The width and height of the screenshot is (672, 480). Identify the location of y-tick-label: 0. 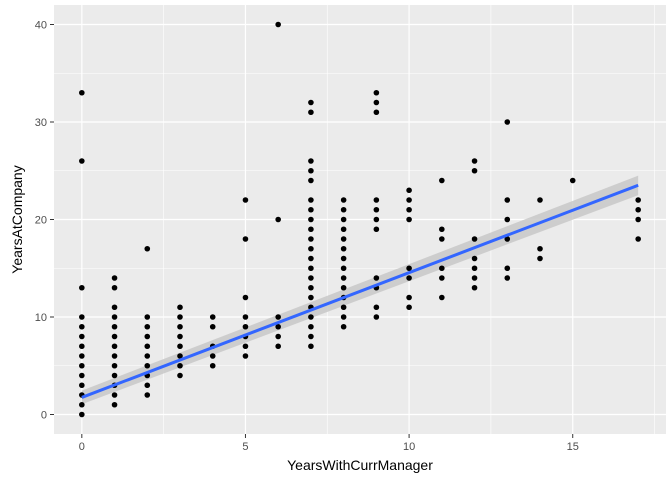
(44, 416).